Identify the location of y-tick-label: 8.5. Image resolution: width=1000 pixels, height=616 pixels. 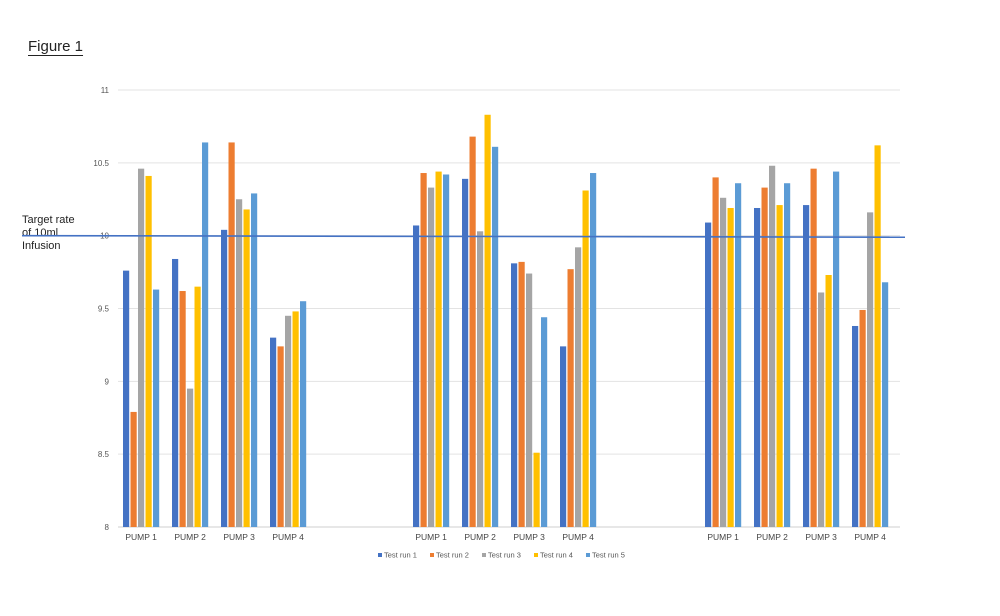
(104, 454).